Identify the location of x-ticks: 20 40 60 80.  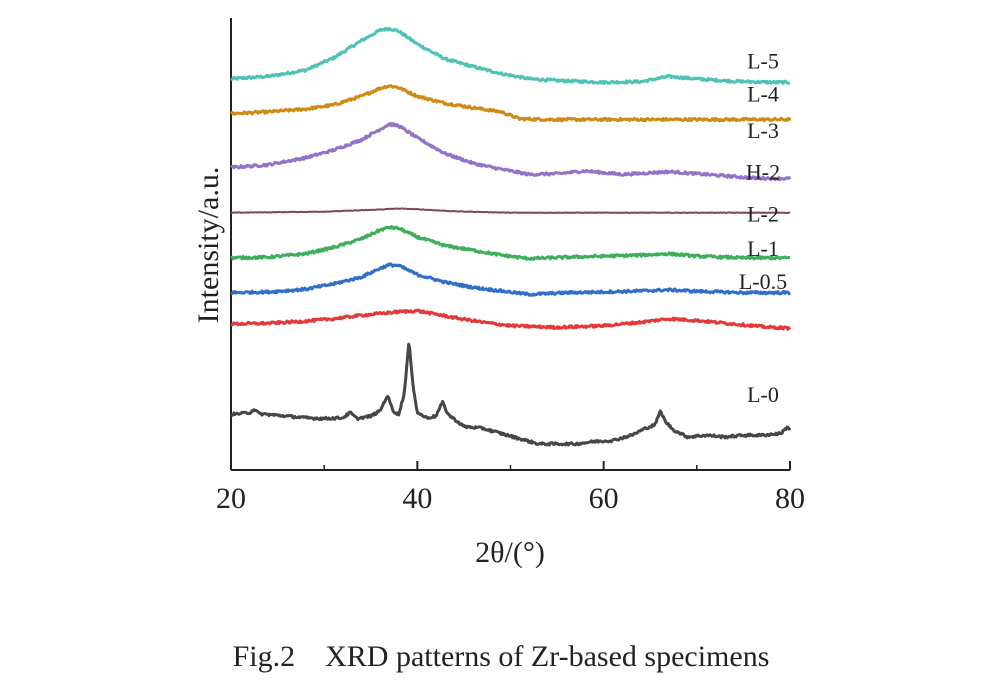
(510, 488).